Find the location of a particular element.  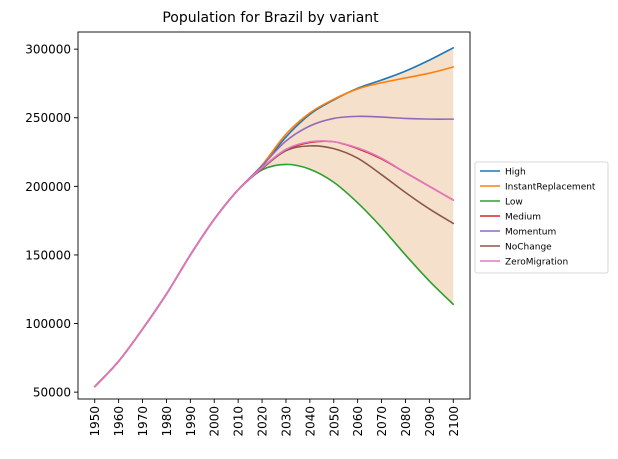

legend-label: ZeroMigration is located at coordinates (536, 262).